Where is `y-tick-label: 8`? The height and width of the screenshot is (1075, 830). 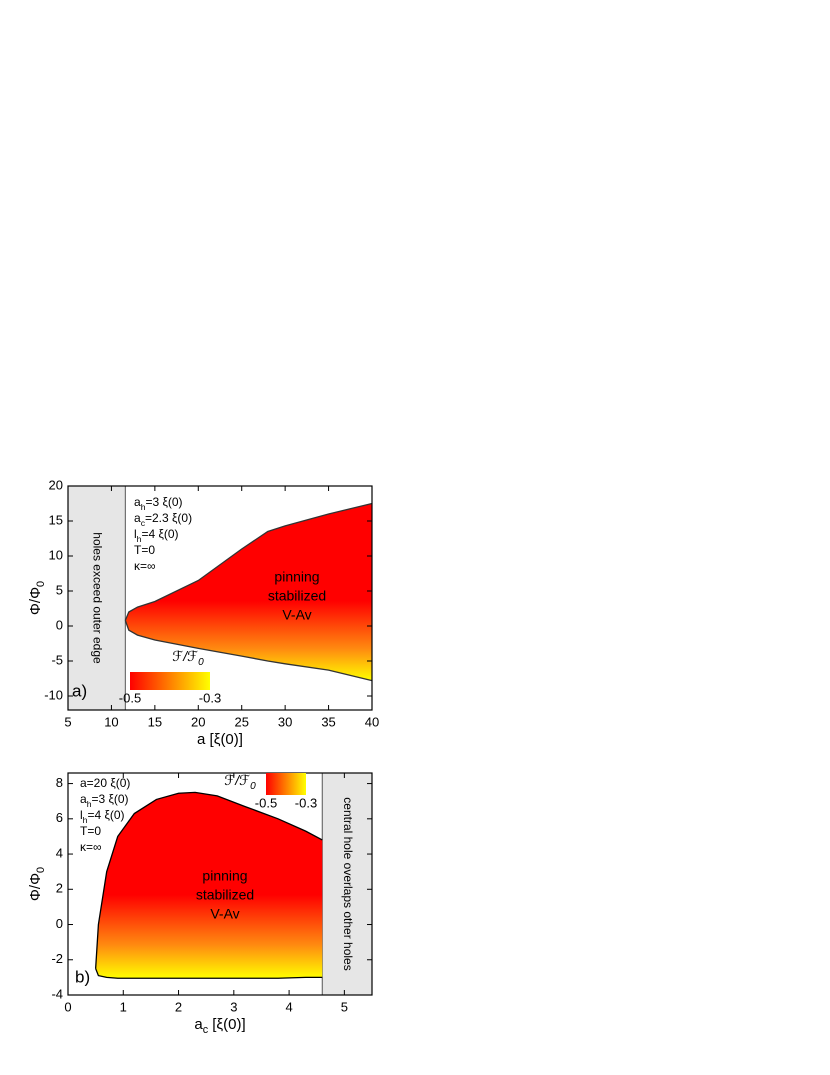
y-tick-label: 8 is located at coordinates (59, 782).